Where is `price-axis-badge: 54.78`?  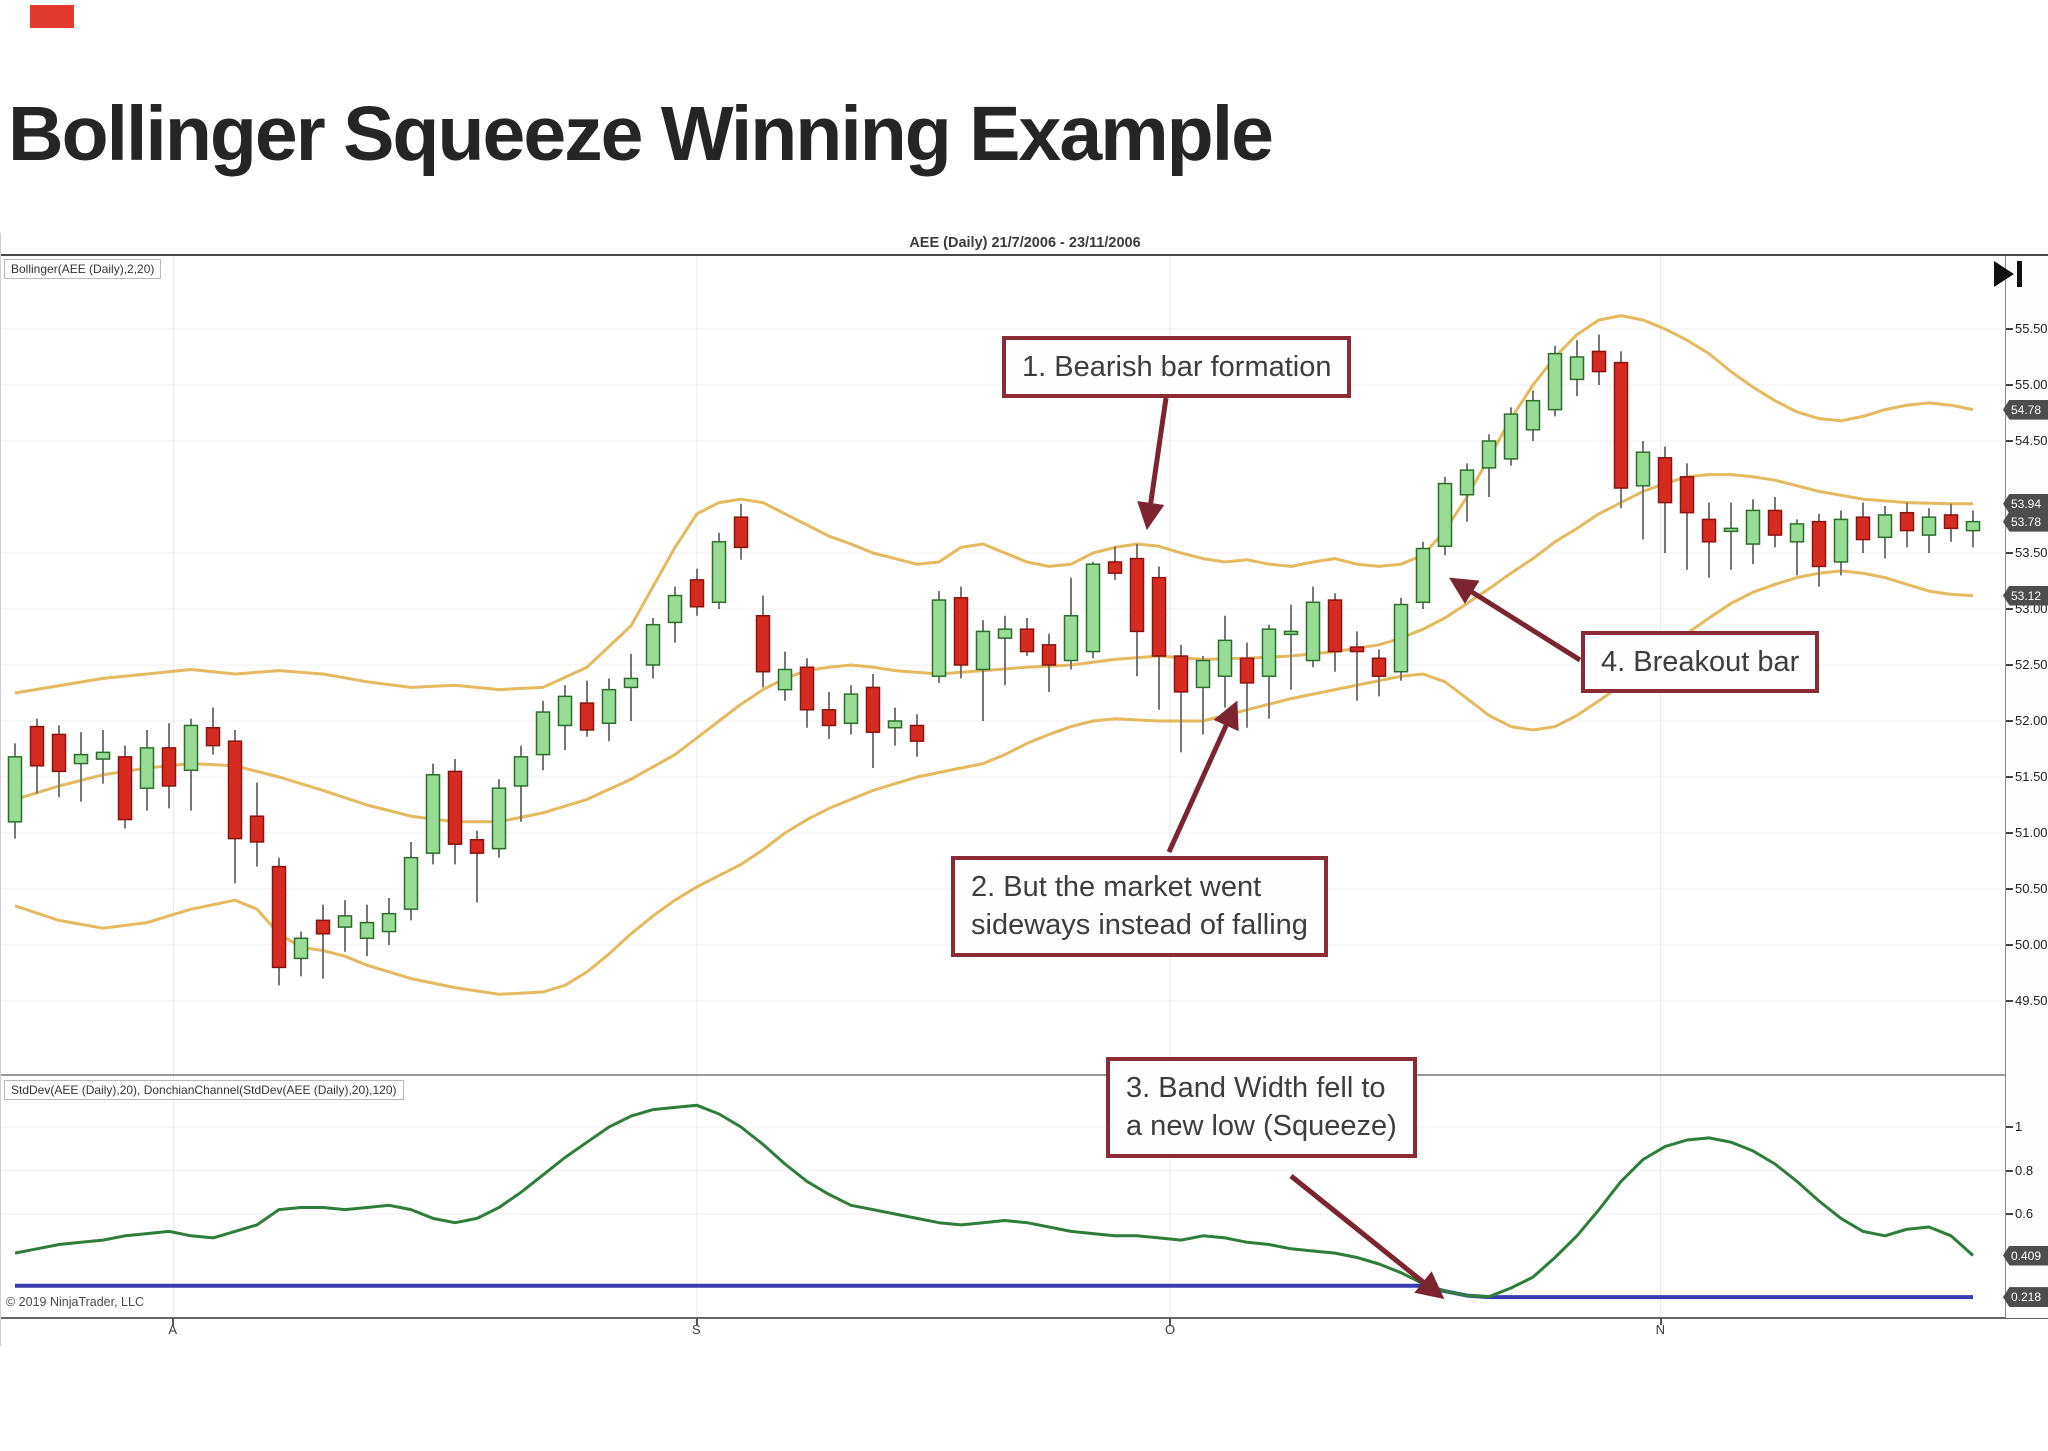 price-axis-badge: 54.78 is located at coordinates (2025, 409).